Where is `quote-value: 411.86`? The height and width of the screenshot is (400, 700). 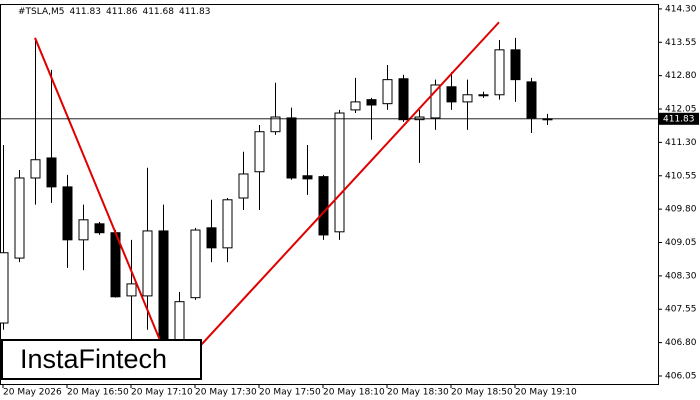 quote-value: 411.86 is located at coordinates (122, 12).